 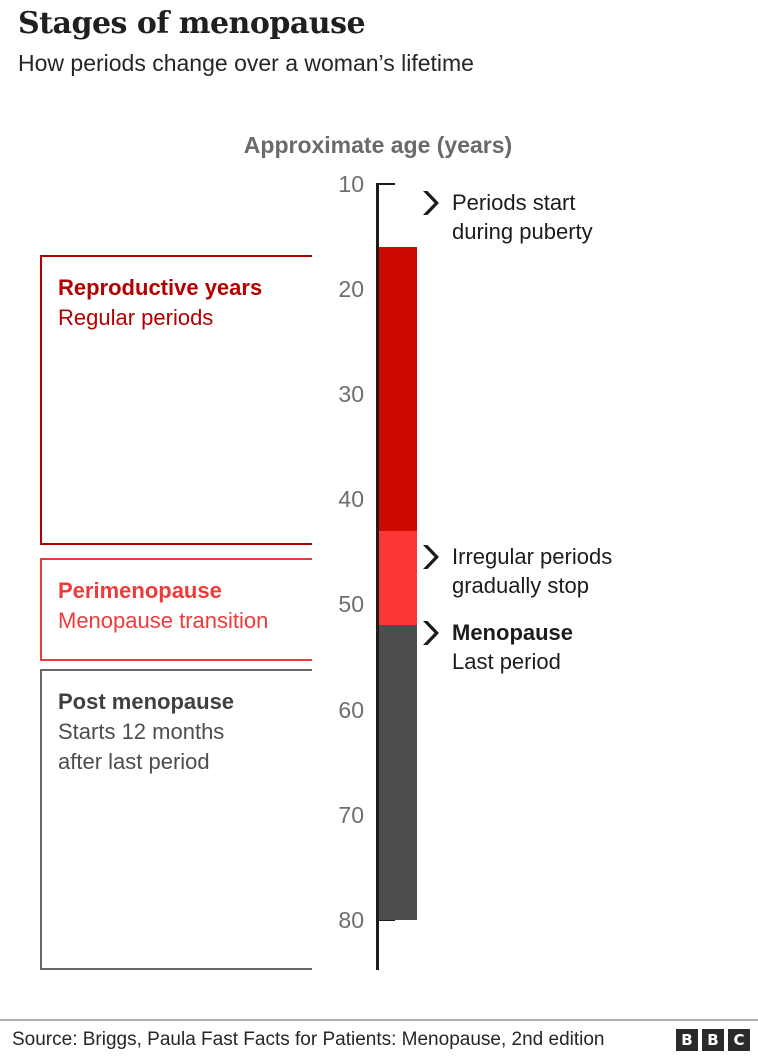 I want to click on bar-segment-post-menopause, so click(x=398, y=772).